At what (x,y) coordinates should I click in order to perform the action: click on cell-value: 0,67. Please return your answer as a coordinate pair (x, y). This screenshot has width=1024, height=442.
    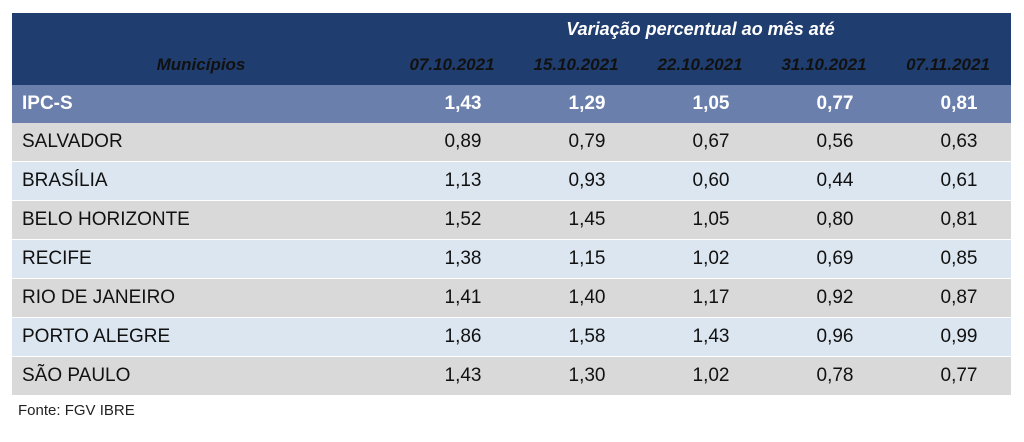
    Looking at the image, I should click on (711, 141).